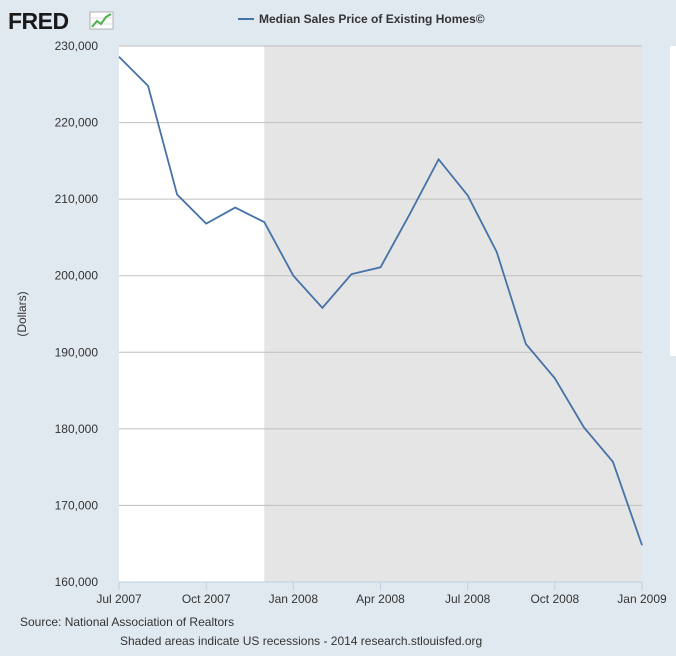  Describe the element at coordinates (77, 199) in the screenshot. I see `y-tick-label: 210,000` at that location.